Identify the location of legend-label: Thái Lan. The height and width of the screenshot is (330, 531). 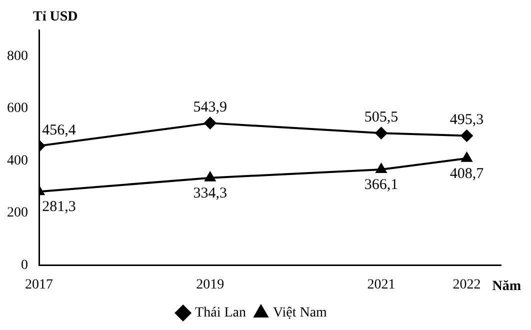
(220, 313).